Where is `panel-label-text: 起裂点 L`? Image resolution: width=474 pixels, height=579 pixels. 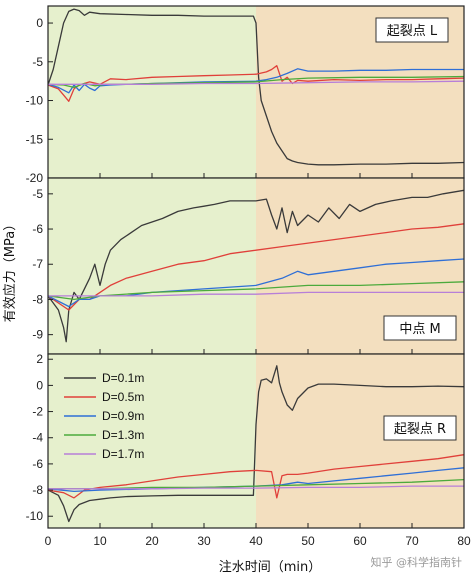 panel-label-text: 起裂点 L is located at coordinates (412, 31).